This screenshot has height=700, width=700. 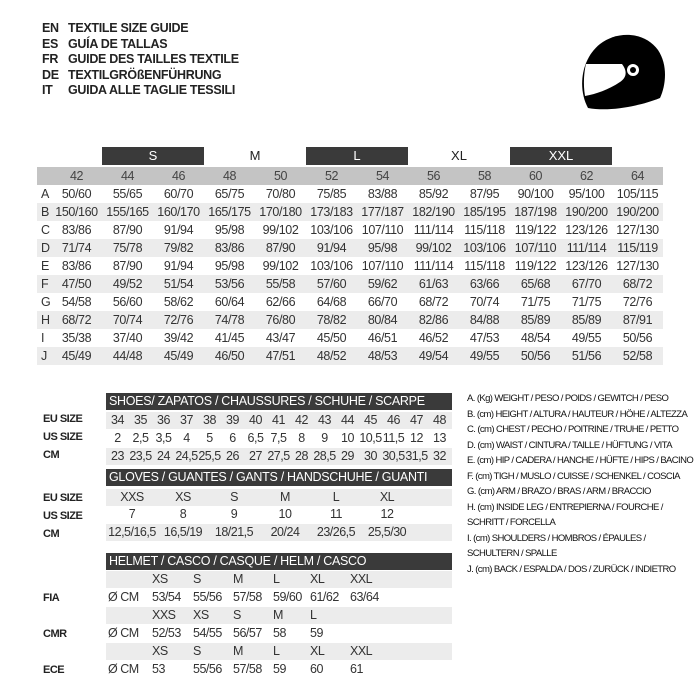 What do you see at coordinates (586, 194) in the screenshot?
I see `table-cell: 95/100` at bounding box center [586, 194].